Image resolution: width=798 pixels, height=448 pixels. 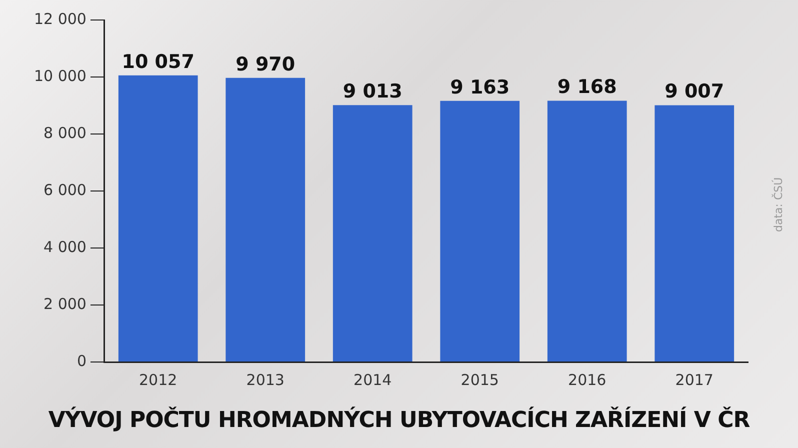 I want to click on text: VÝVOJ POČTU HROMADNÝCH UBYTOVACÍCH ZAŘÍZENÍ V ČR, so click(x=399, y=420).